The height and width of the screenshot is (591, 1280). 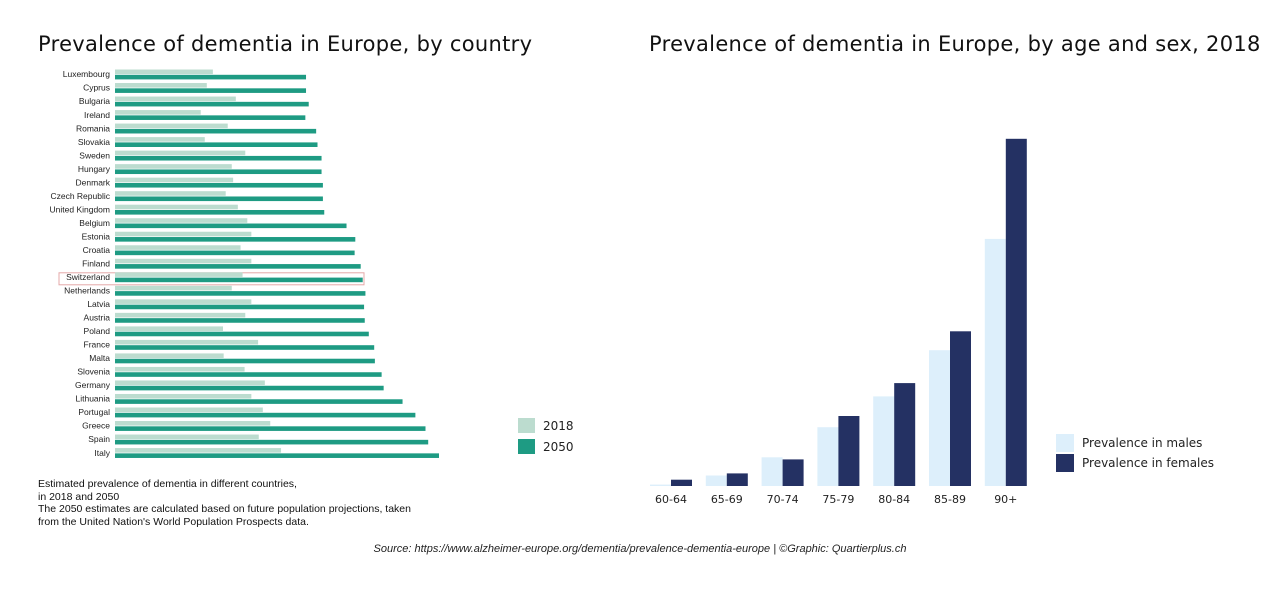 I want to click on bar-estonia-2018, so click(x=183, y=234).